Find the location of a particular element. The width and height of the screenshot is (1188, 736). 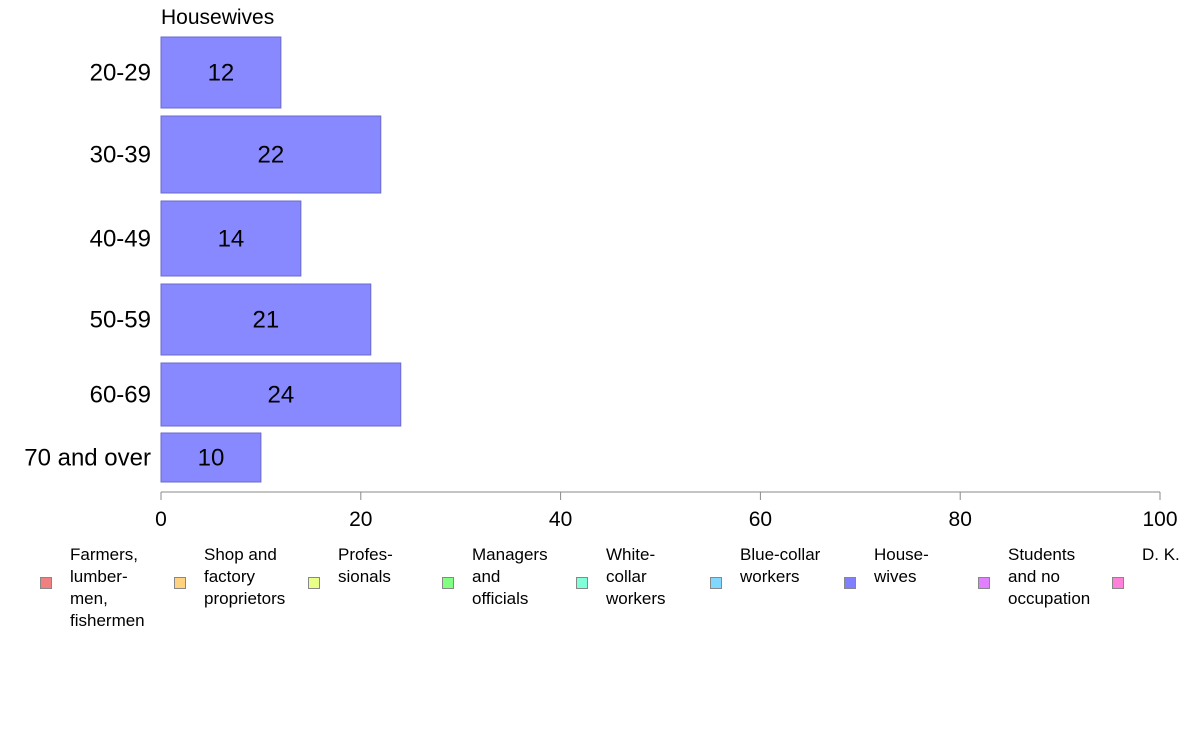

category-label: 30-39 is located at coordinates (120, 155).